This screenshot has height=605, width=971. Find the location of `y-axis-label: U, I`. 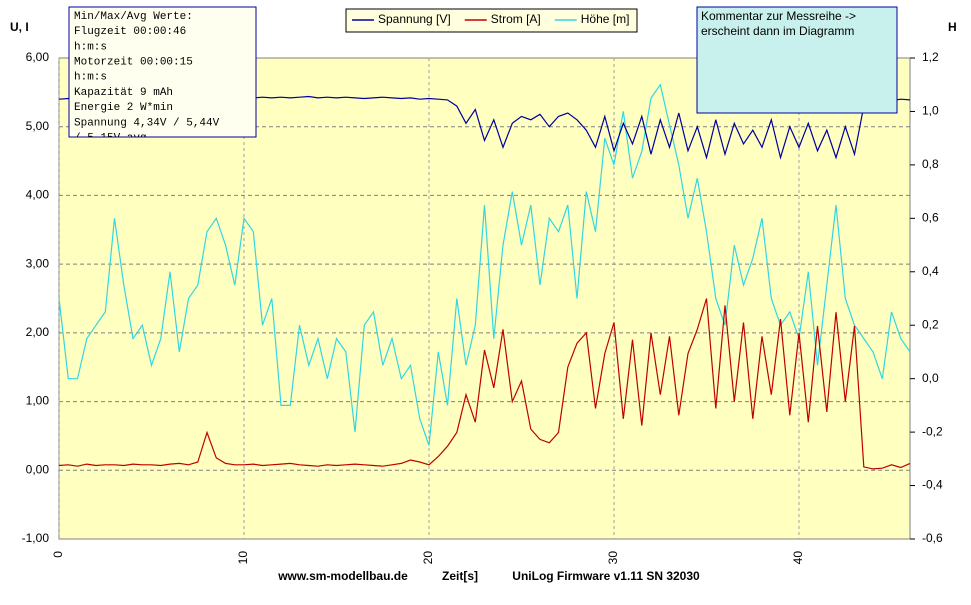

y-axis-label: U, I is located at coordinates (19, 27).